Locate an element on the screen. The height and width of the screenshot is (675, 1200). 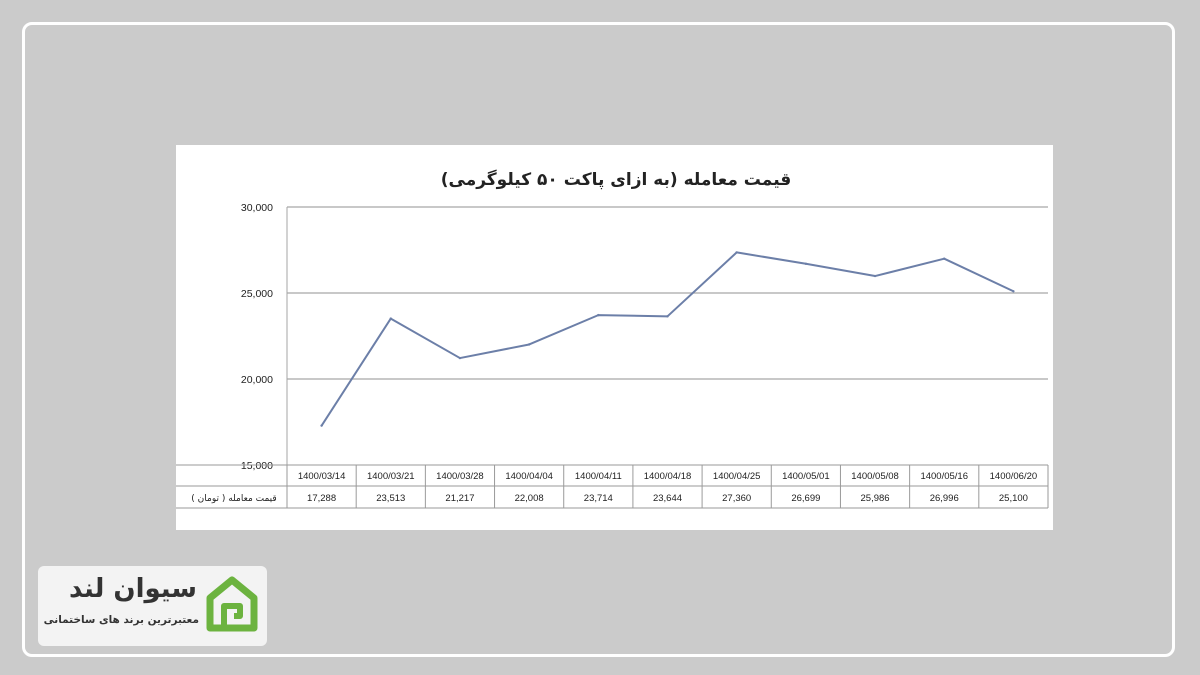
x-tick-label: 1400/04/11 is located at coordinates (598, 476).